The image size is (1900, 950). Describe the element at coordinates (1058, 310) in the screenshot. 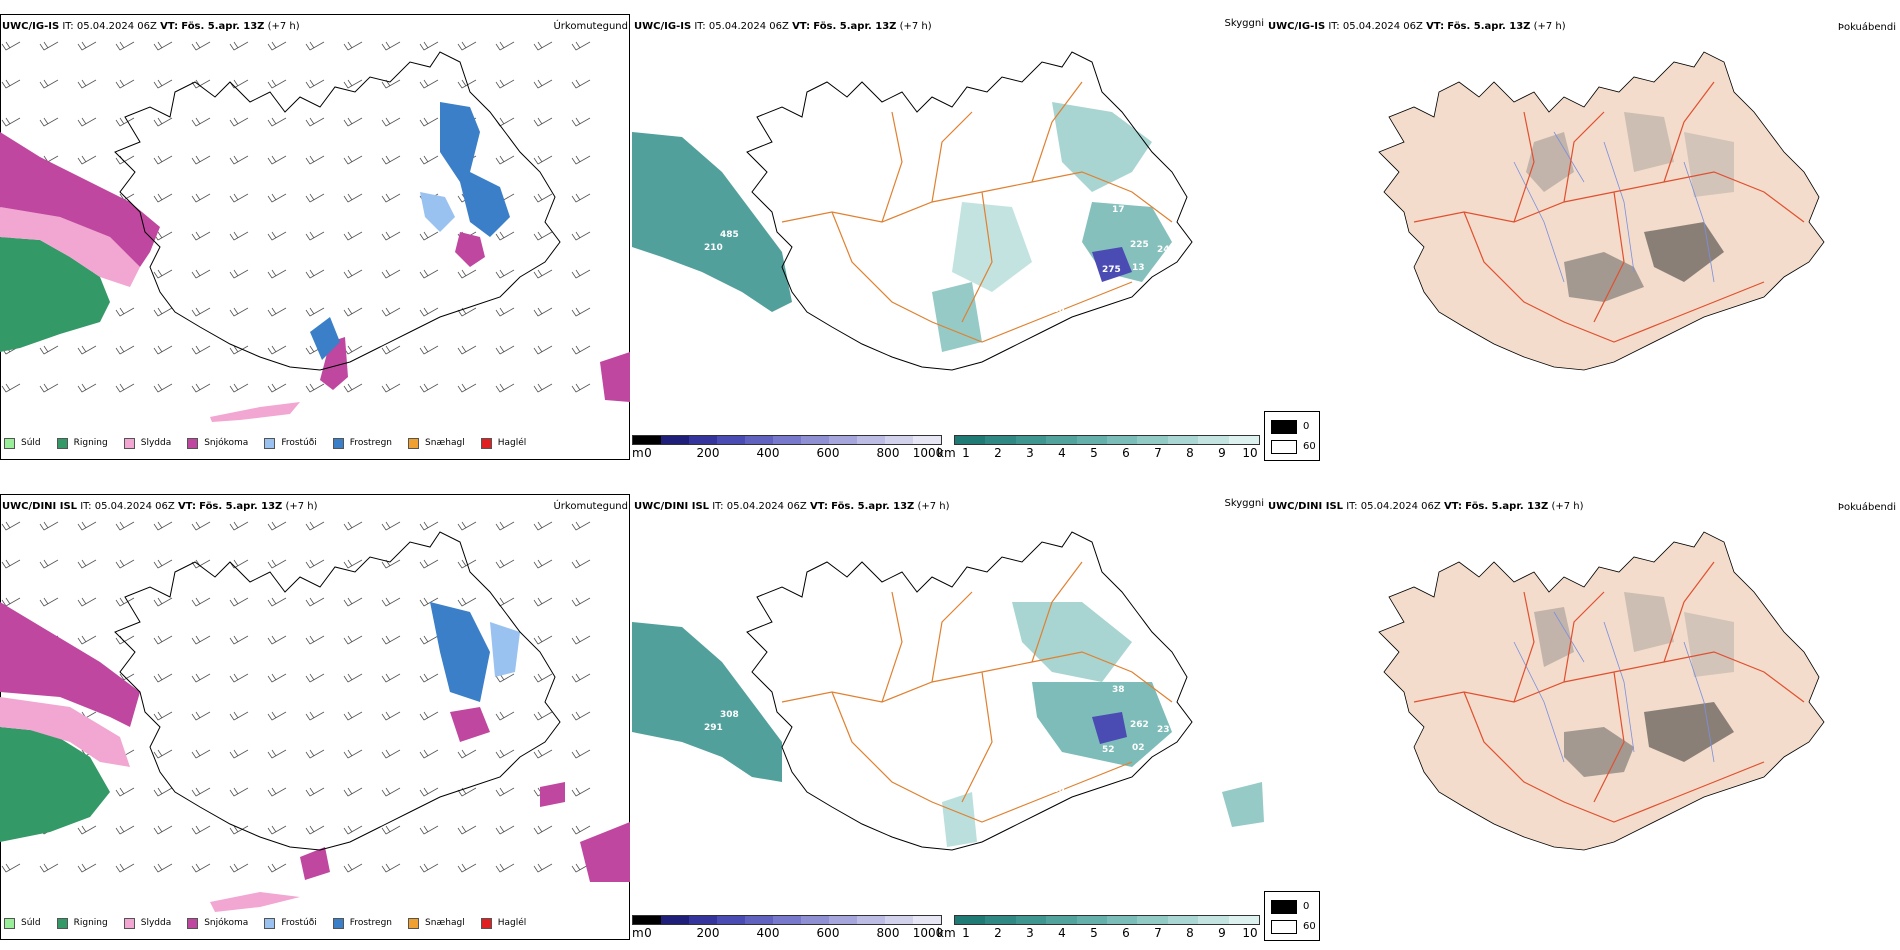

I see `visibility-value-label: 16` at that location.